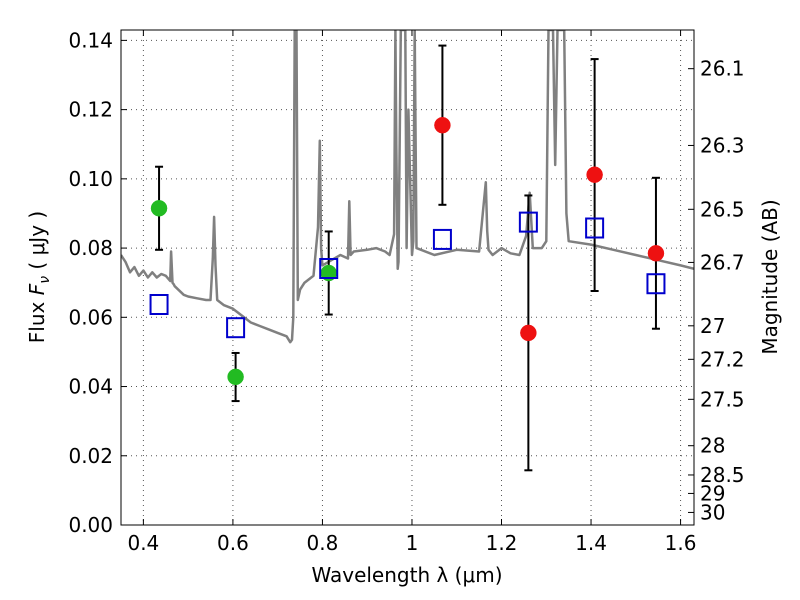 The height and width of the screenshot is (600, 800). Describe the element at coordinates (722, 475) in the screenshot. I see `y2-tick-label: 28.5` at that location.